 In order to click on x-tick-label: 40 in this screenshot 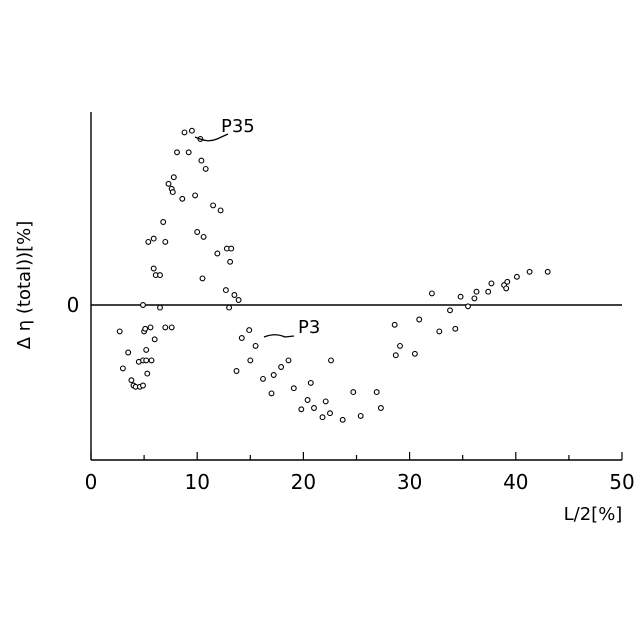, I will do `click(515, 482)`.